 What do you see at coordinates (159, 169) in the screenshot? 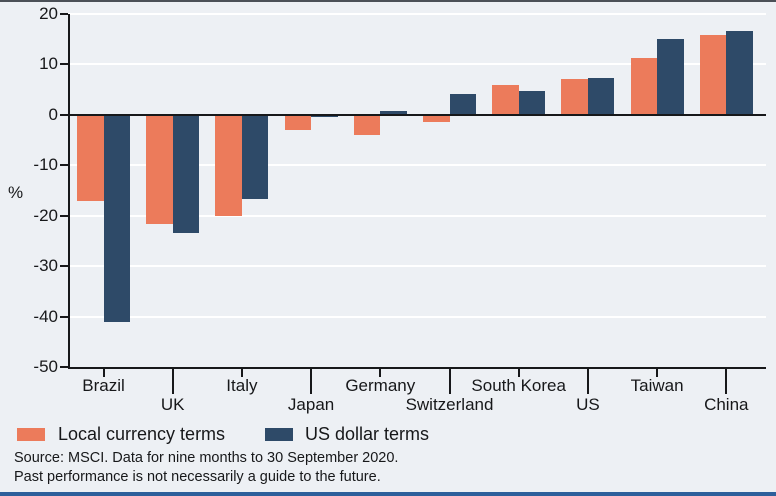
I see `bar-uk-local` at bounding box center [159, 169].